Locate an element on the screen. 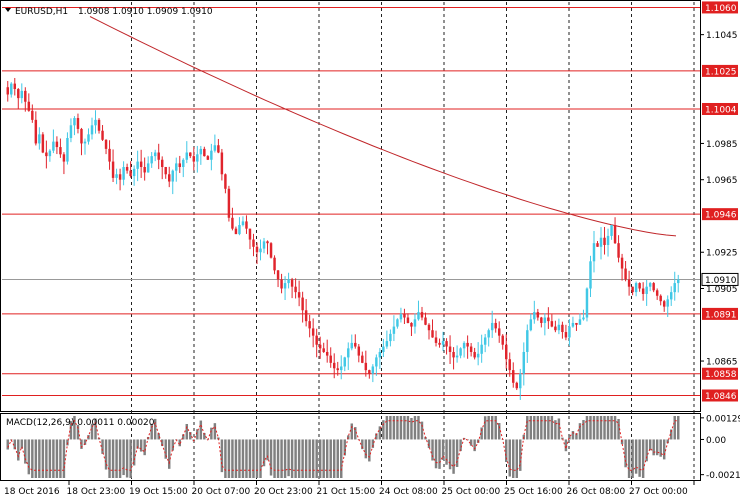 The height and width of the screenshot is (500, 740). price-level-value: 1.1060 is located at coordinates (721, 9).